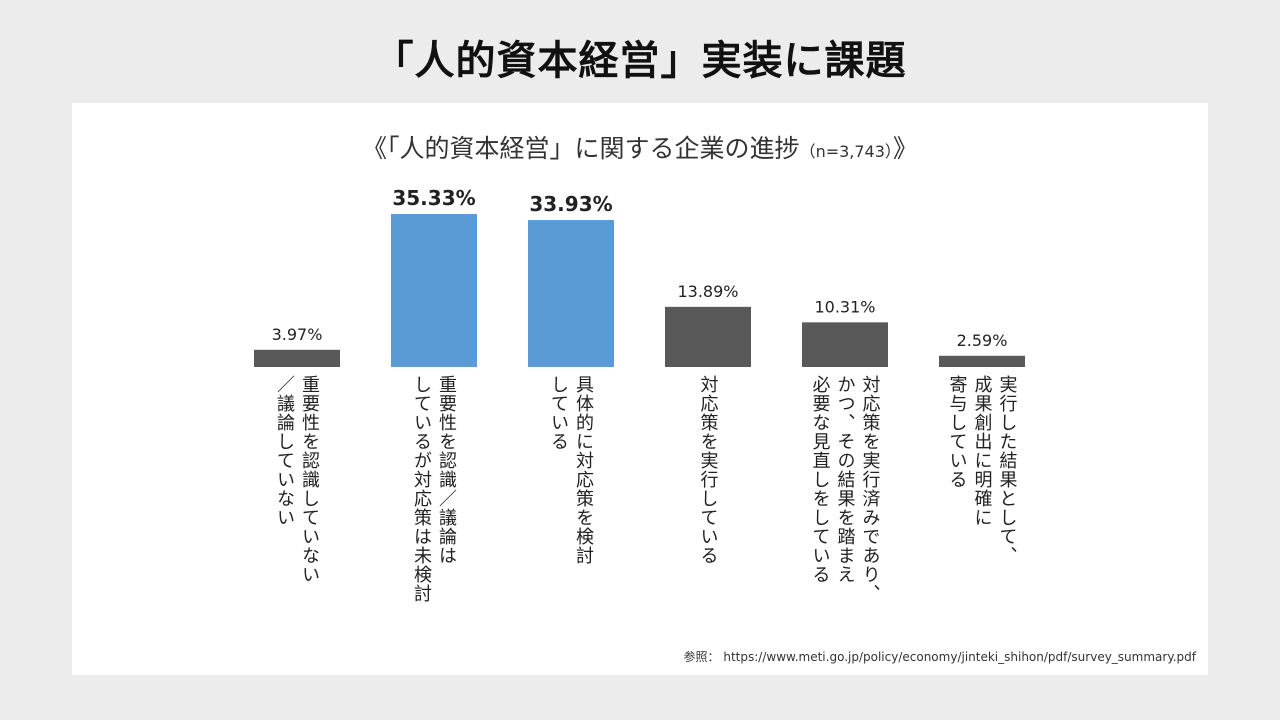 This screenshot has width=1280, height=720. I want to click on category-label-1: 重要性を認識していない ／議論していない, so click(297, 479).